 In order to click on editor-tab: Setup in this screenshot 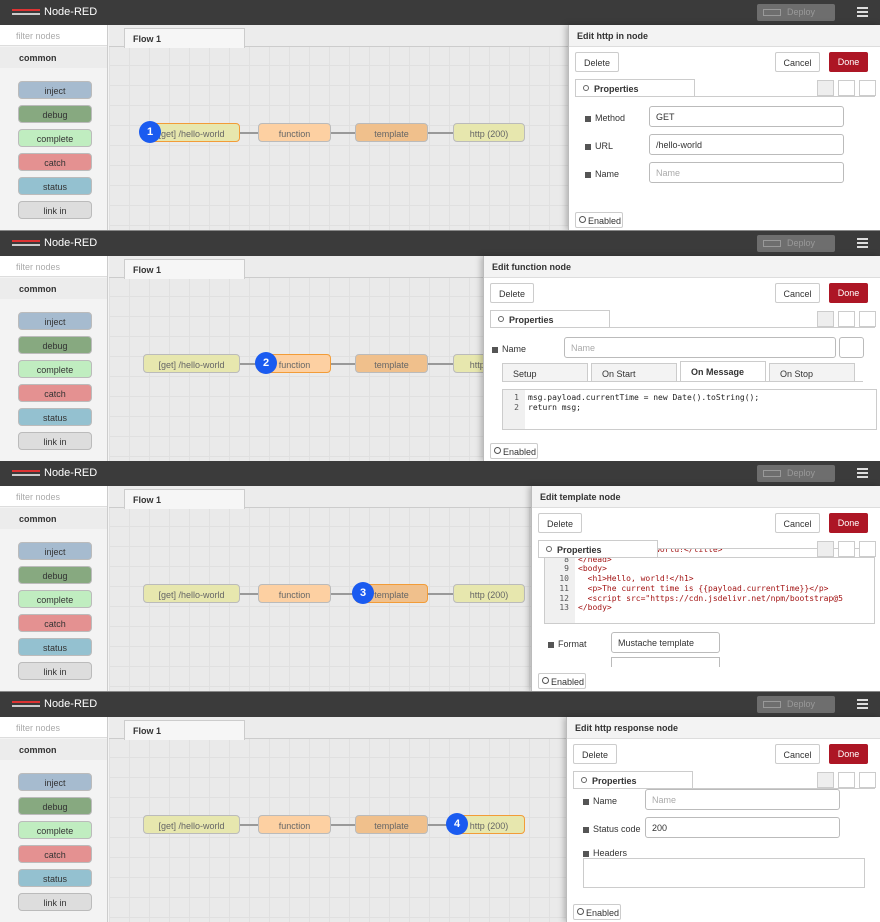, I will do `click(545, 372)`.